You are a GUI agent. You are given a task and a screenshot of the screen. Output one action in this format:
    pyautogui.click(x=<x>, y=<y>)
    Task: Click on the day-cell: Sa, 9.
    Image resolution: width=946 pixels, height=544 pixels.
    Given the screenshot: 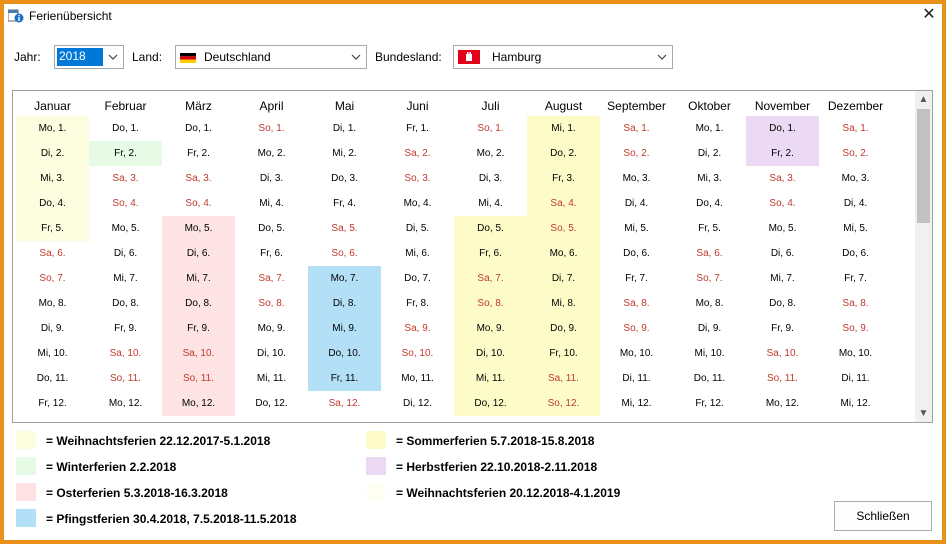 What is the action you would take?
    pyautogui.click(x=417, y=328)
    